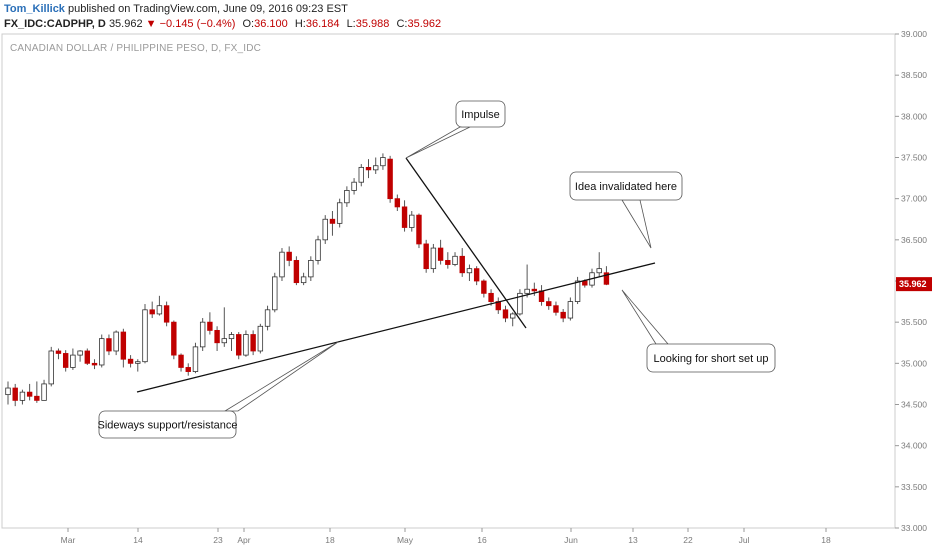 This screenshot has width=932, height=550. What do you see at coordinates (626, 210) in the screenshot?
I see `invalidated-callout: Idea invalidated here` at bounding box center [626, 210].